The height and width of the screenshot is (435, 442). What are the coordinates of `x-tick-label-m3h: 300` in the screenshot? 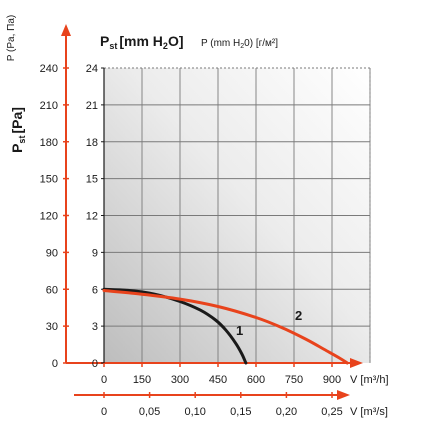 It's located at (180, 380).